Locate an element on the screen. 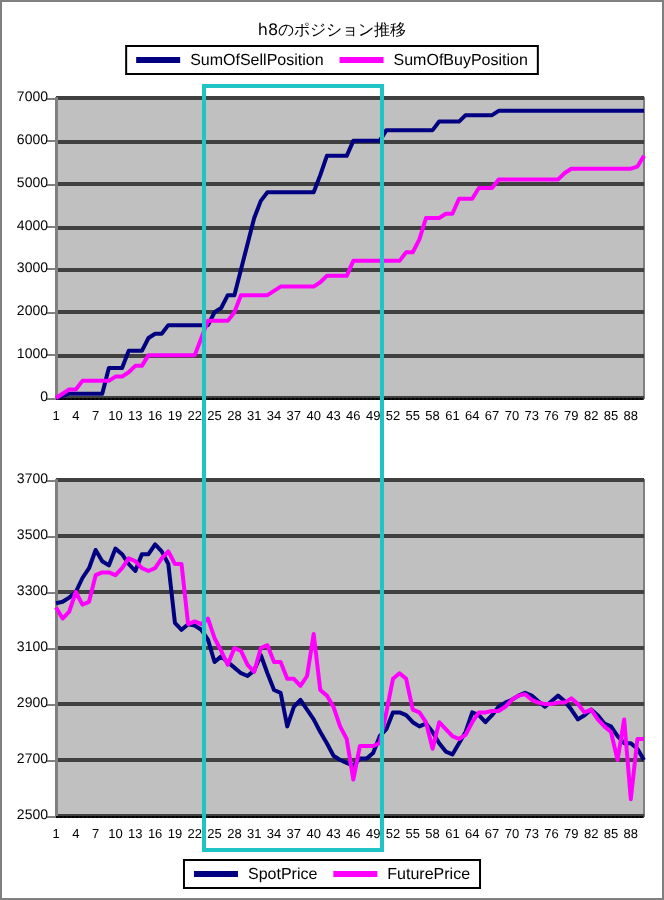  legend-label: SpotPrice is located at coordinates (283, 874).